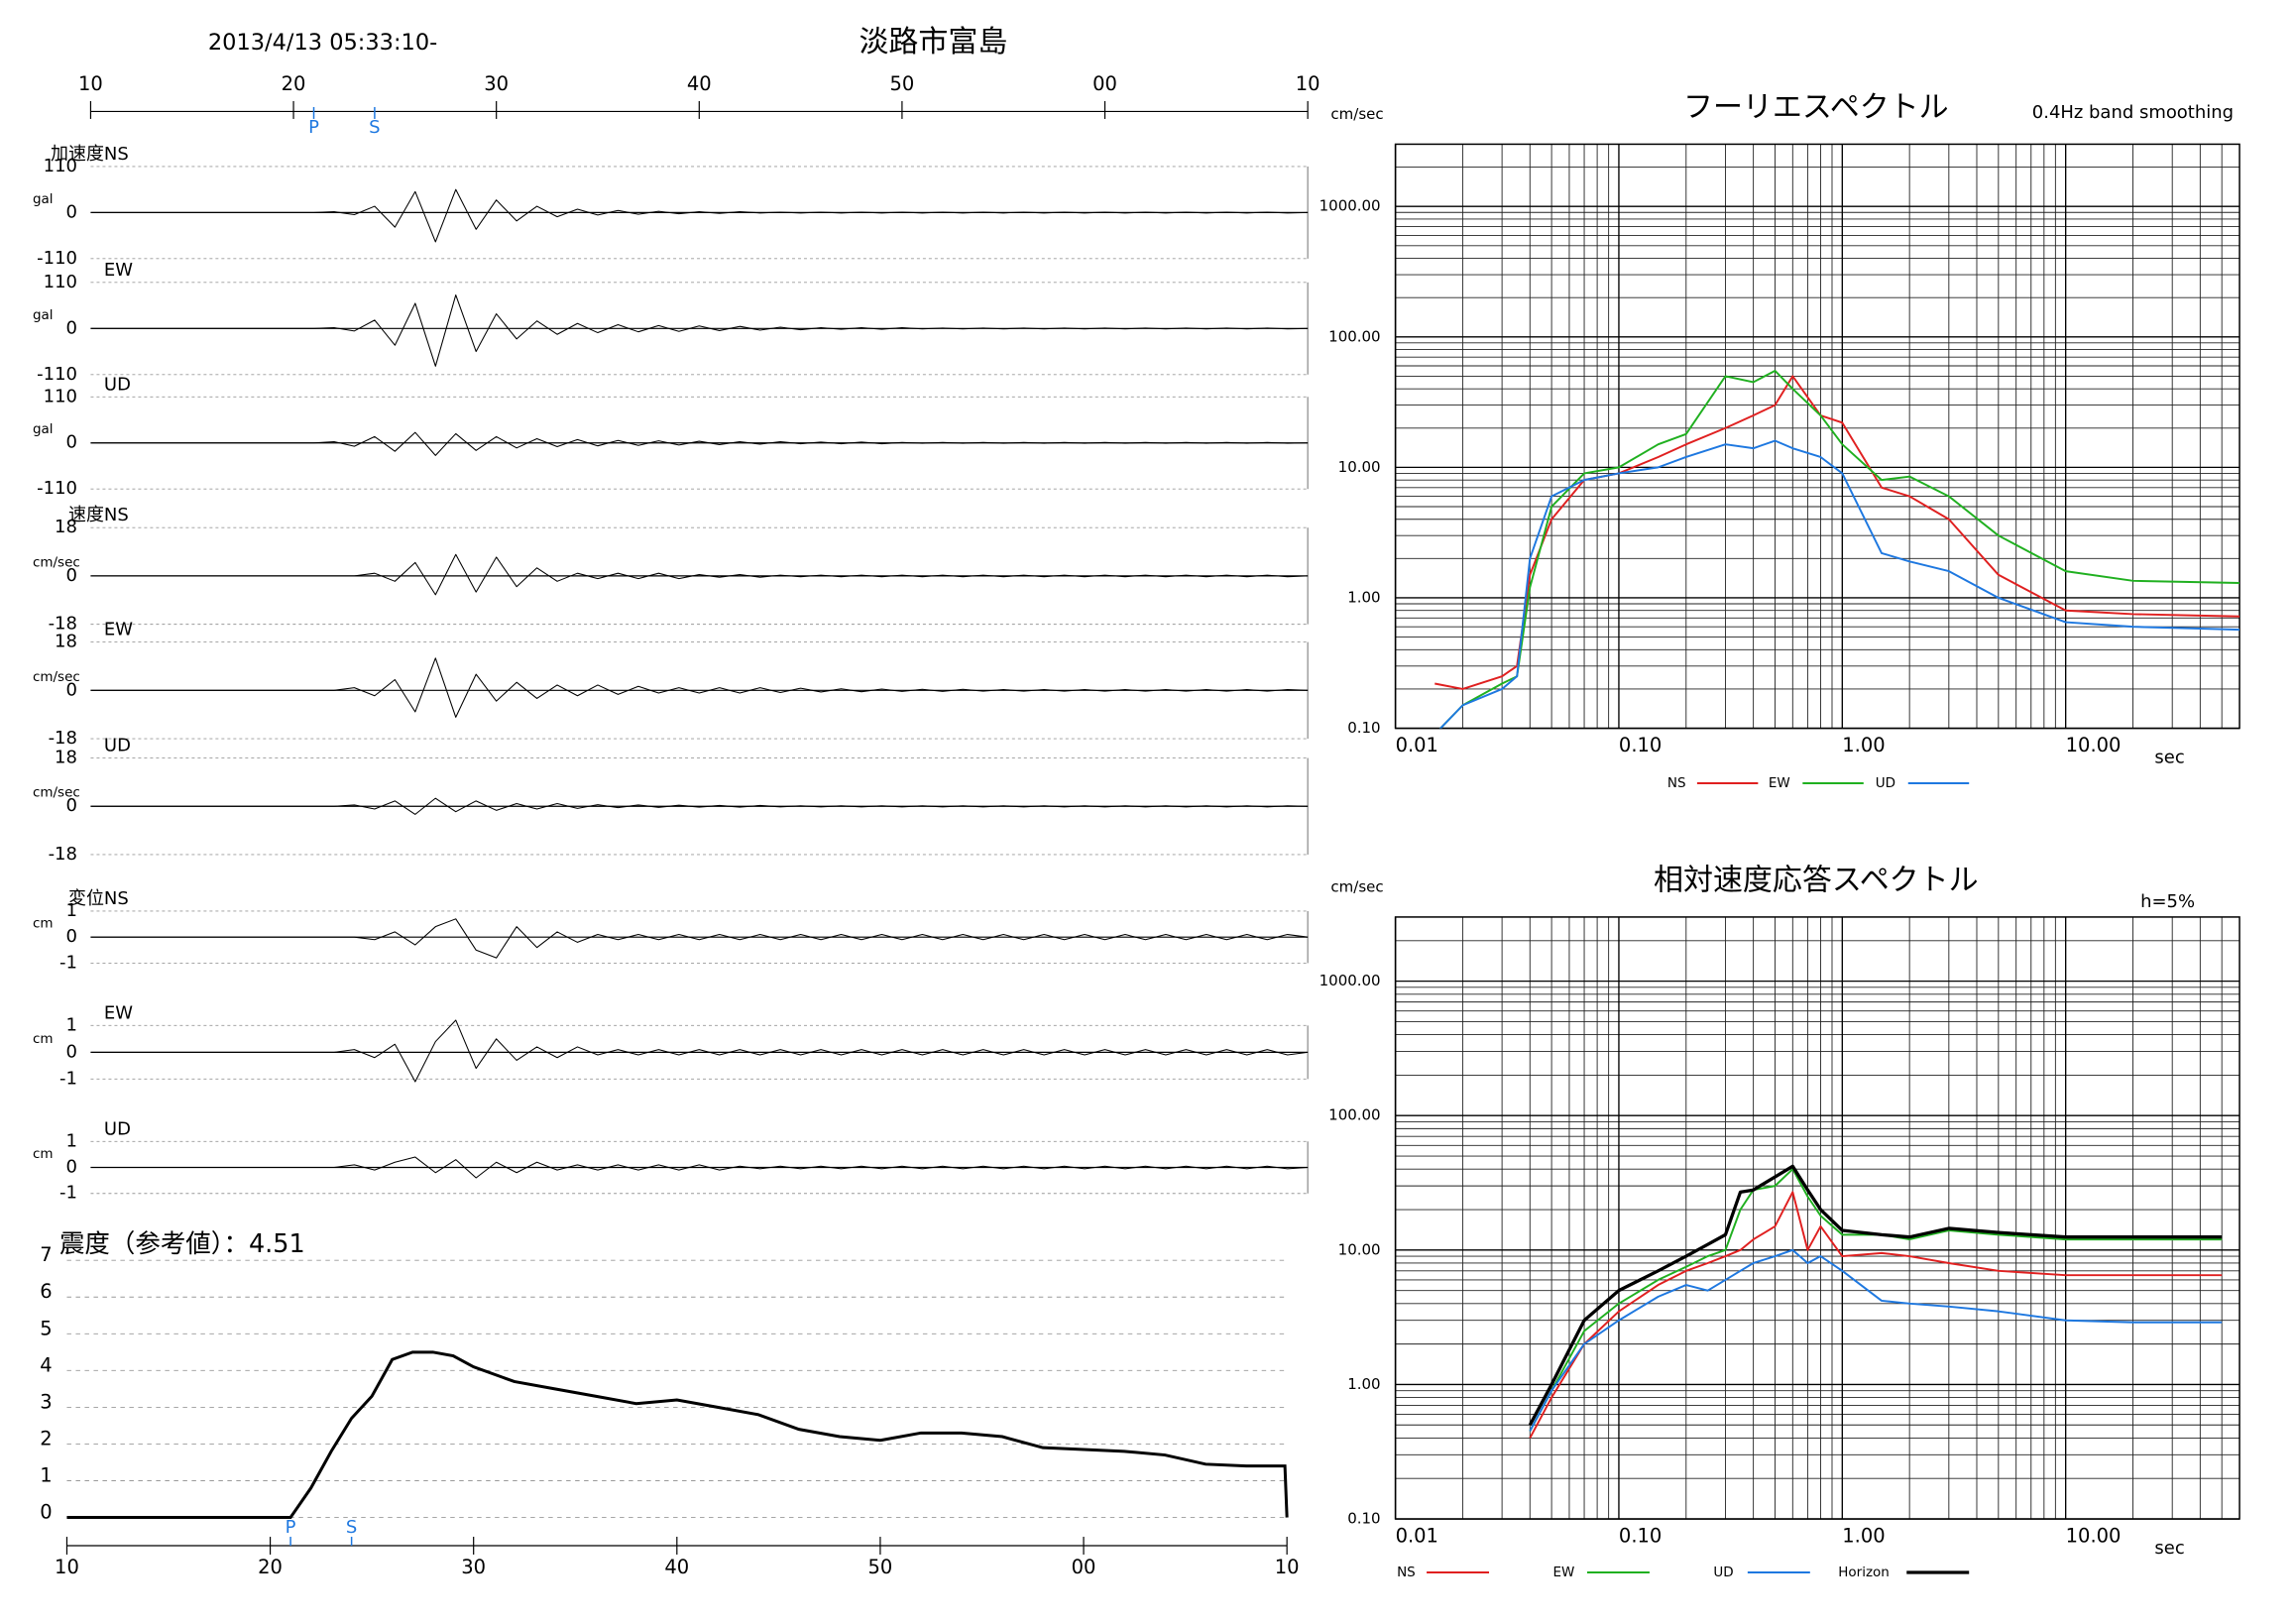 This screenshot has height=1623, width=2296. Describe the element at coordinates (56, 793) in the screenshot. I see `unit-label: cm/sec` at that location.